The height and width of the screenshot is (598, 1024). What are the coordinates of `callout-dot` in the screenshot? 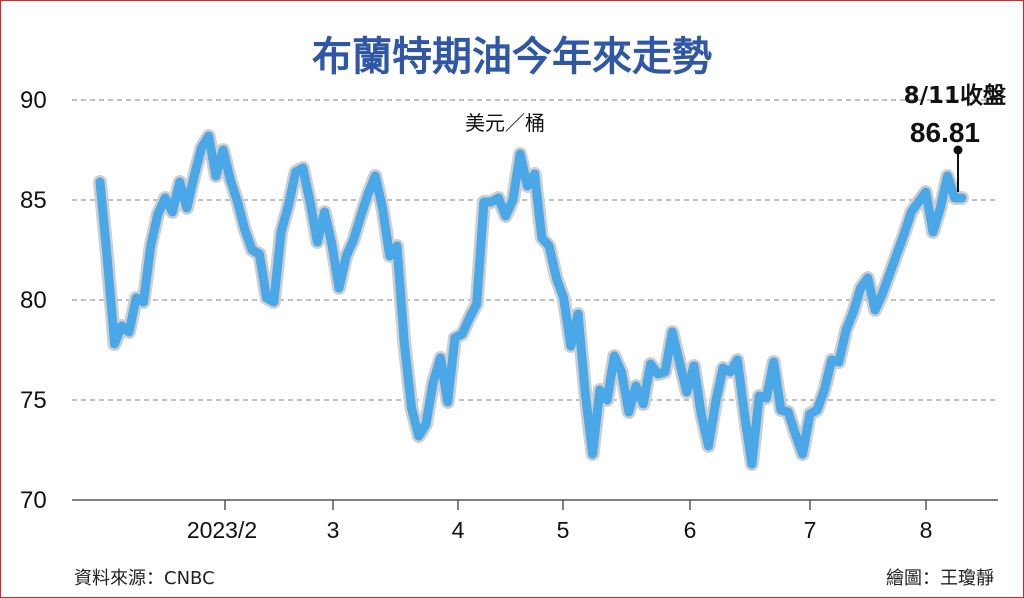 It's located at (958, 150).